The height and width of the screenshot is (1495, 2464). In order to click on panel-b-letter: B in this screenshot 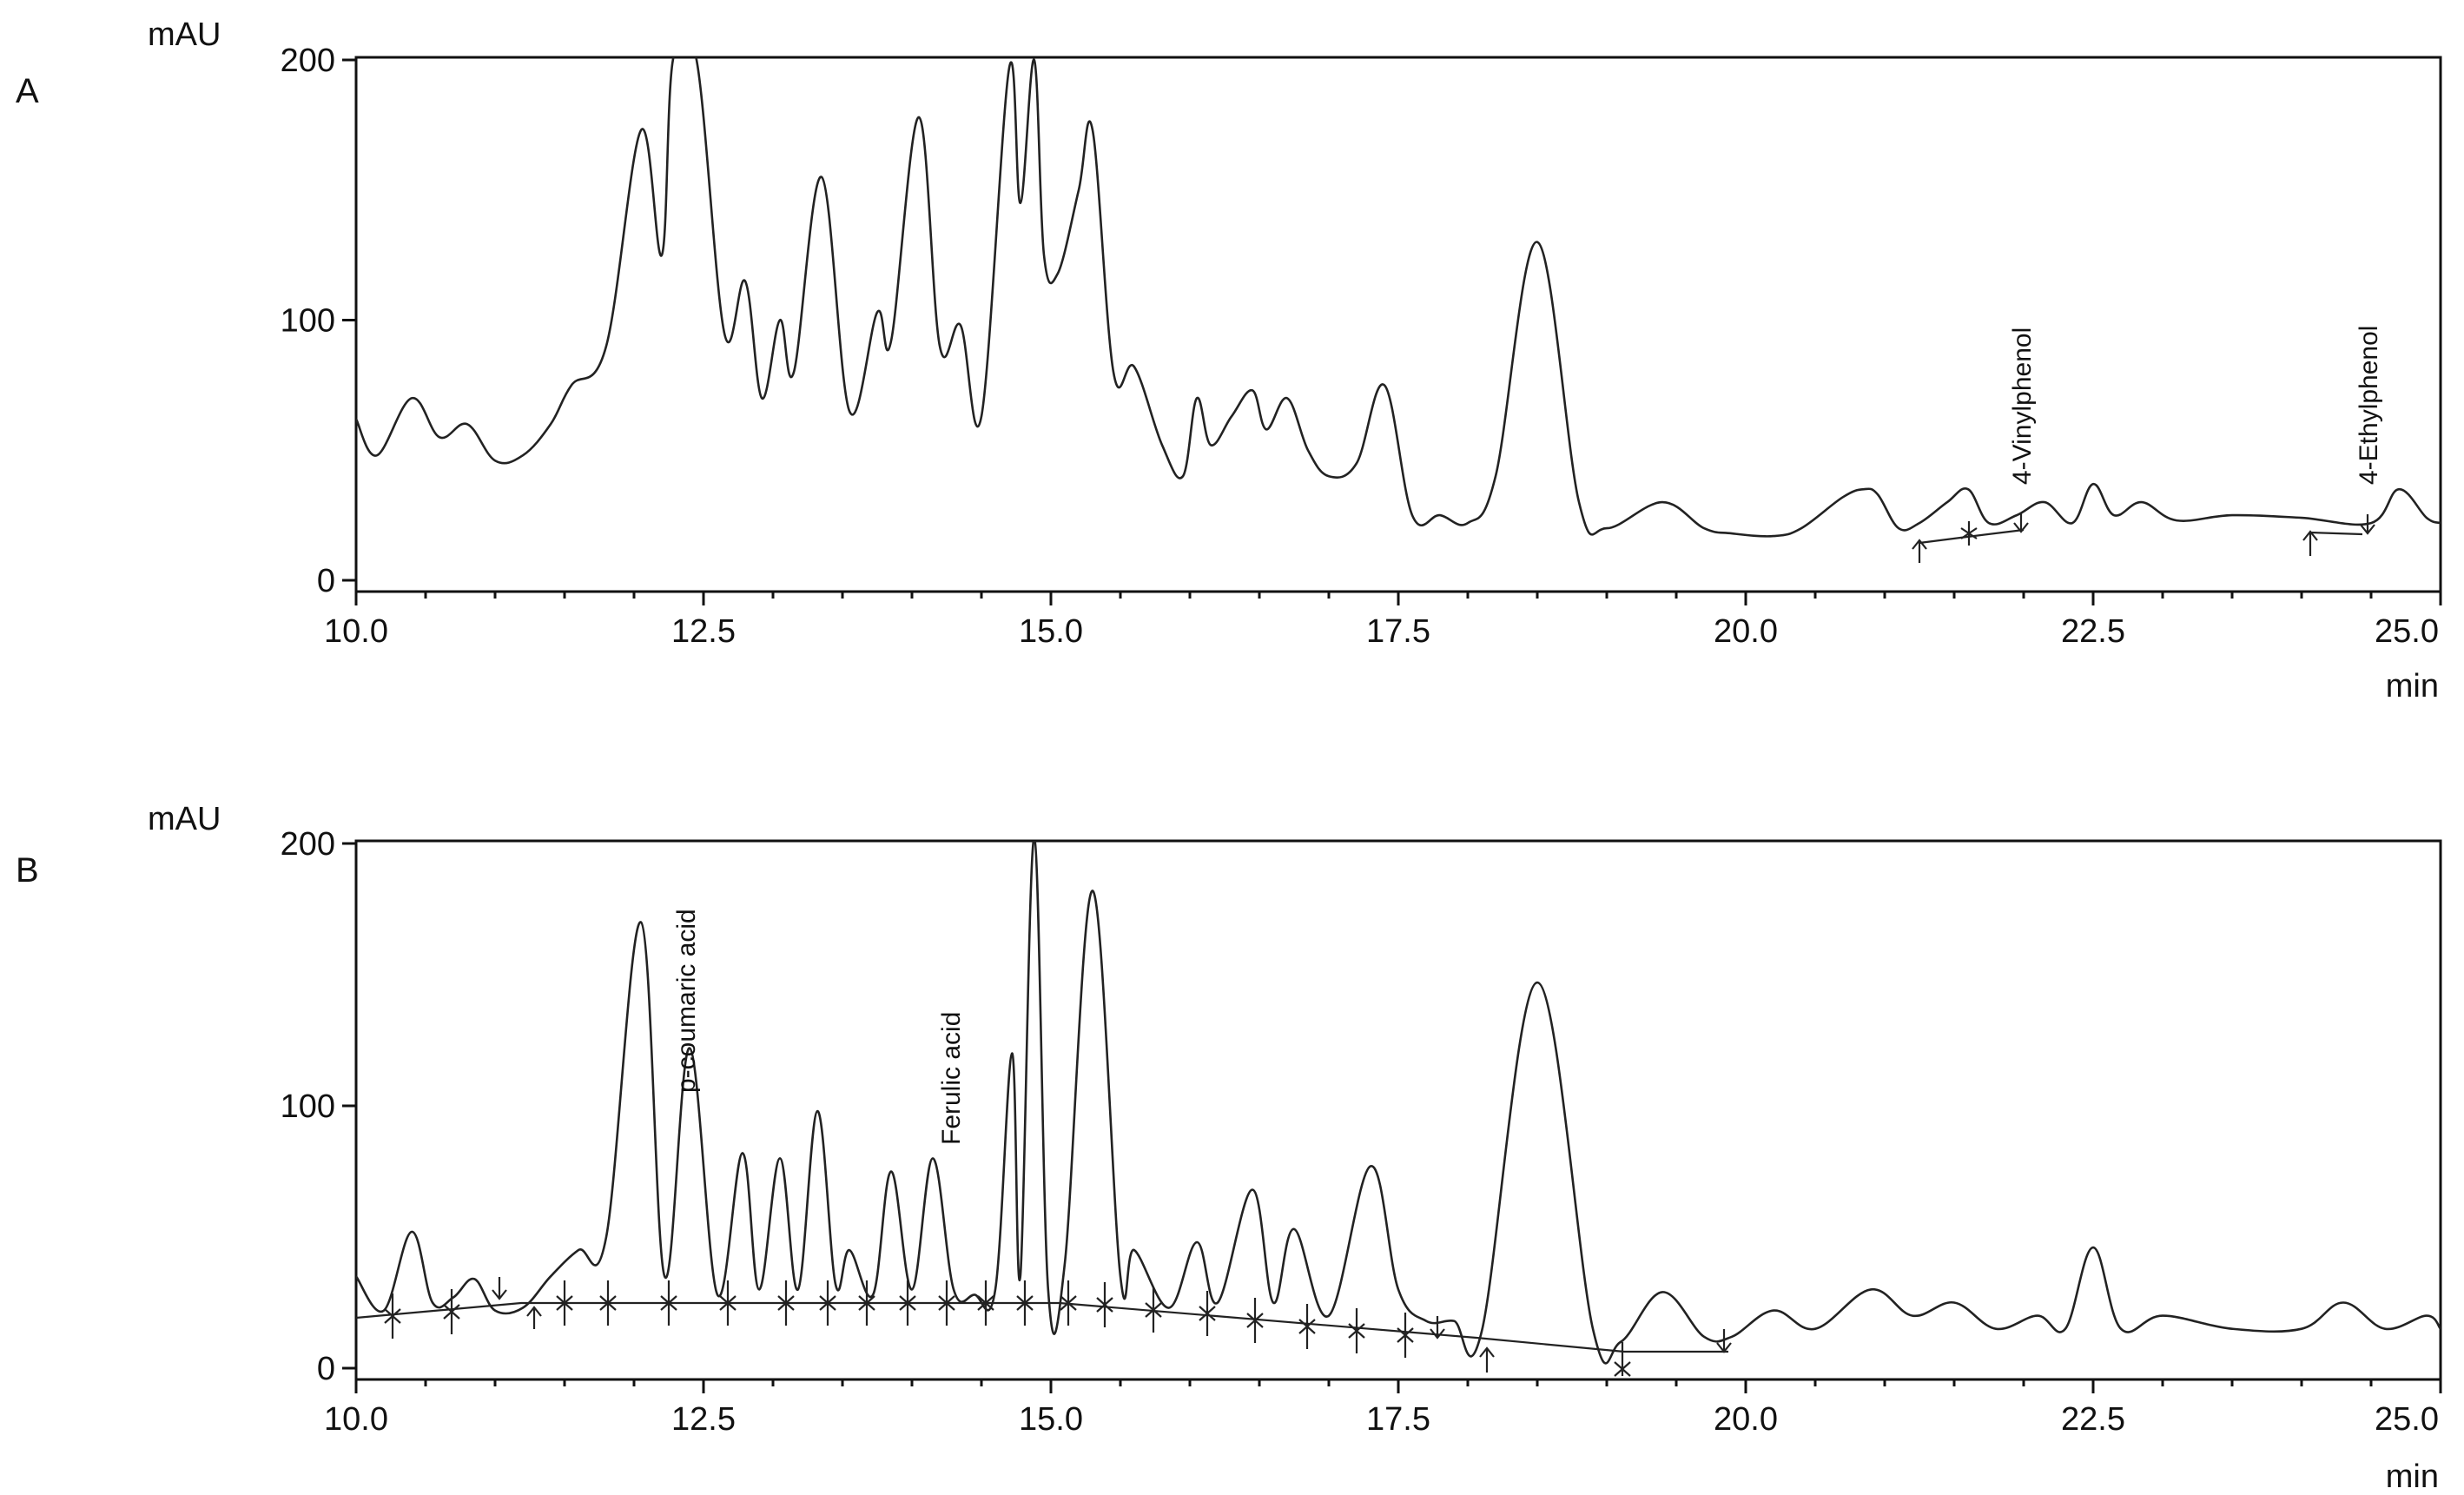, I will do `click(27, 871)`.